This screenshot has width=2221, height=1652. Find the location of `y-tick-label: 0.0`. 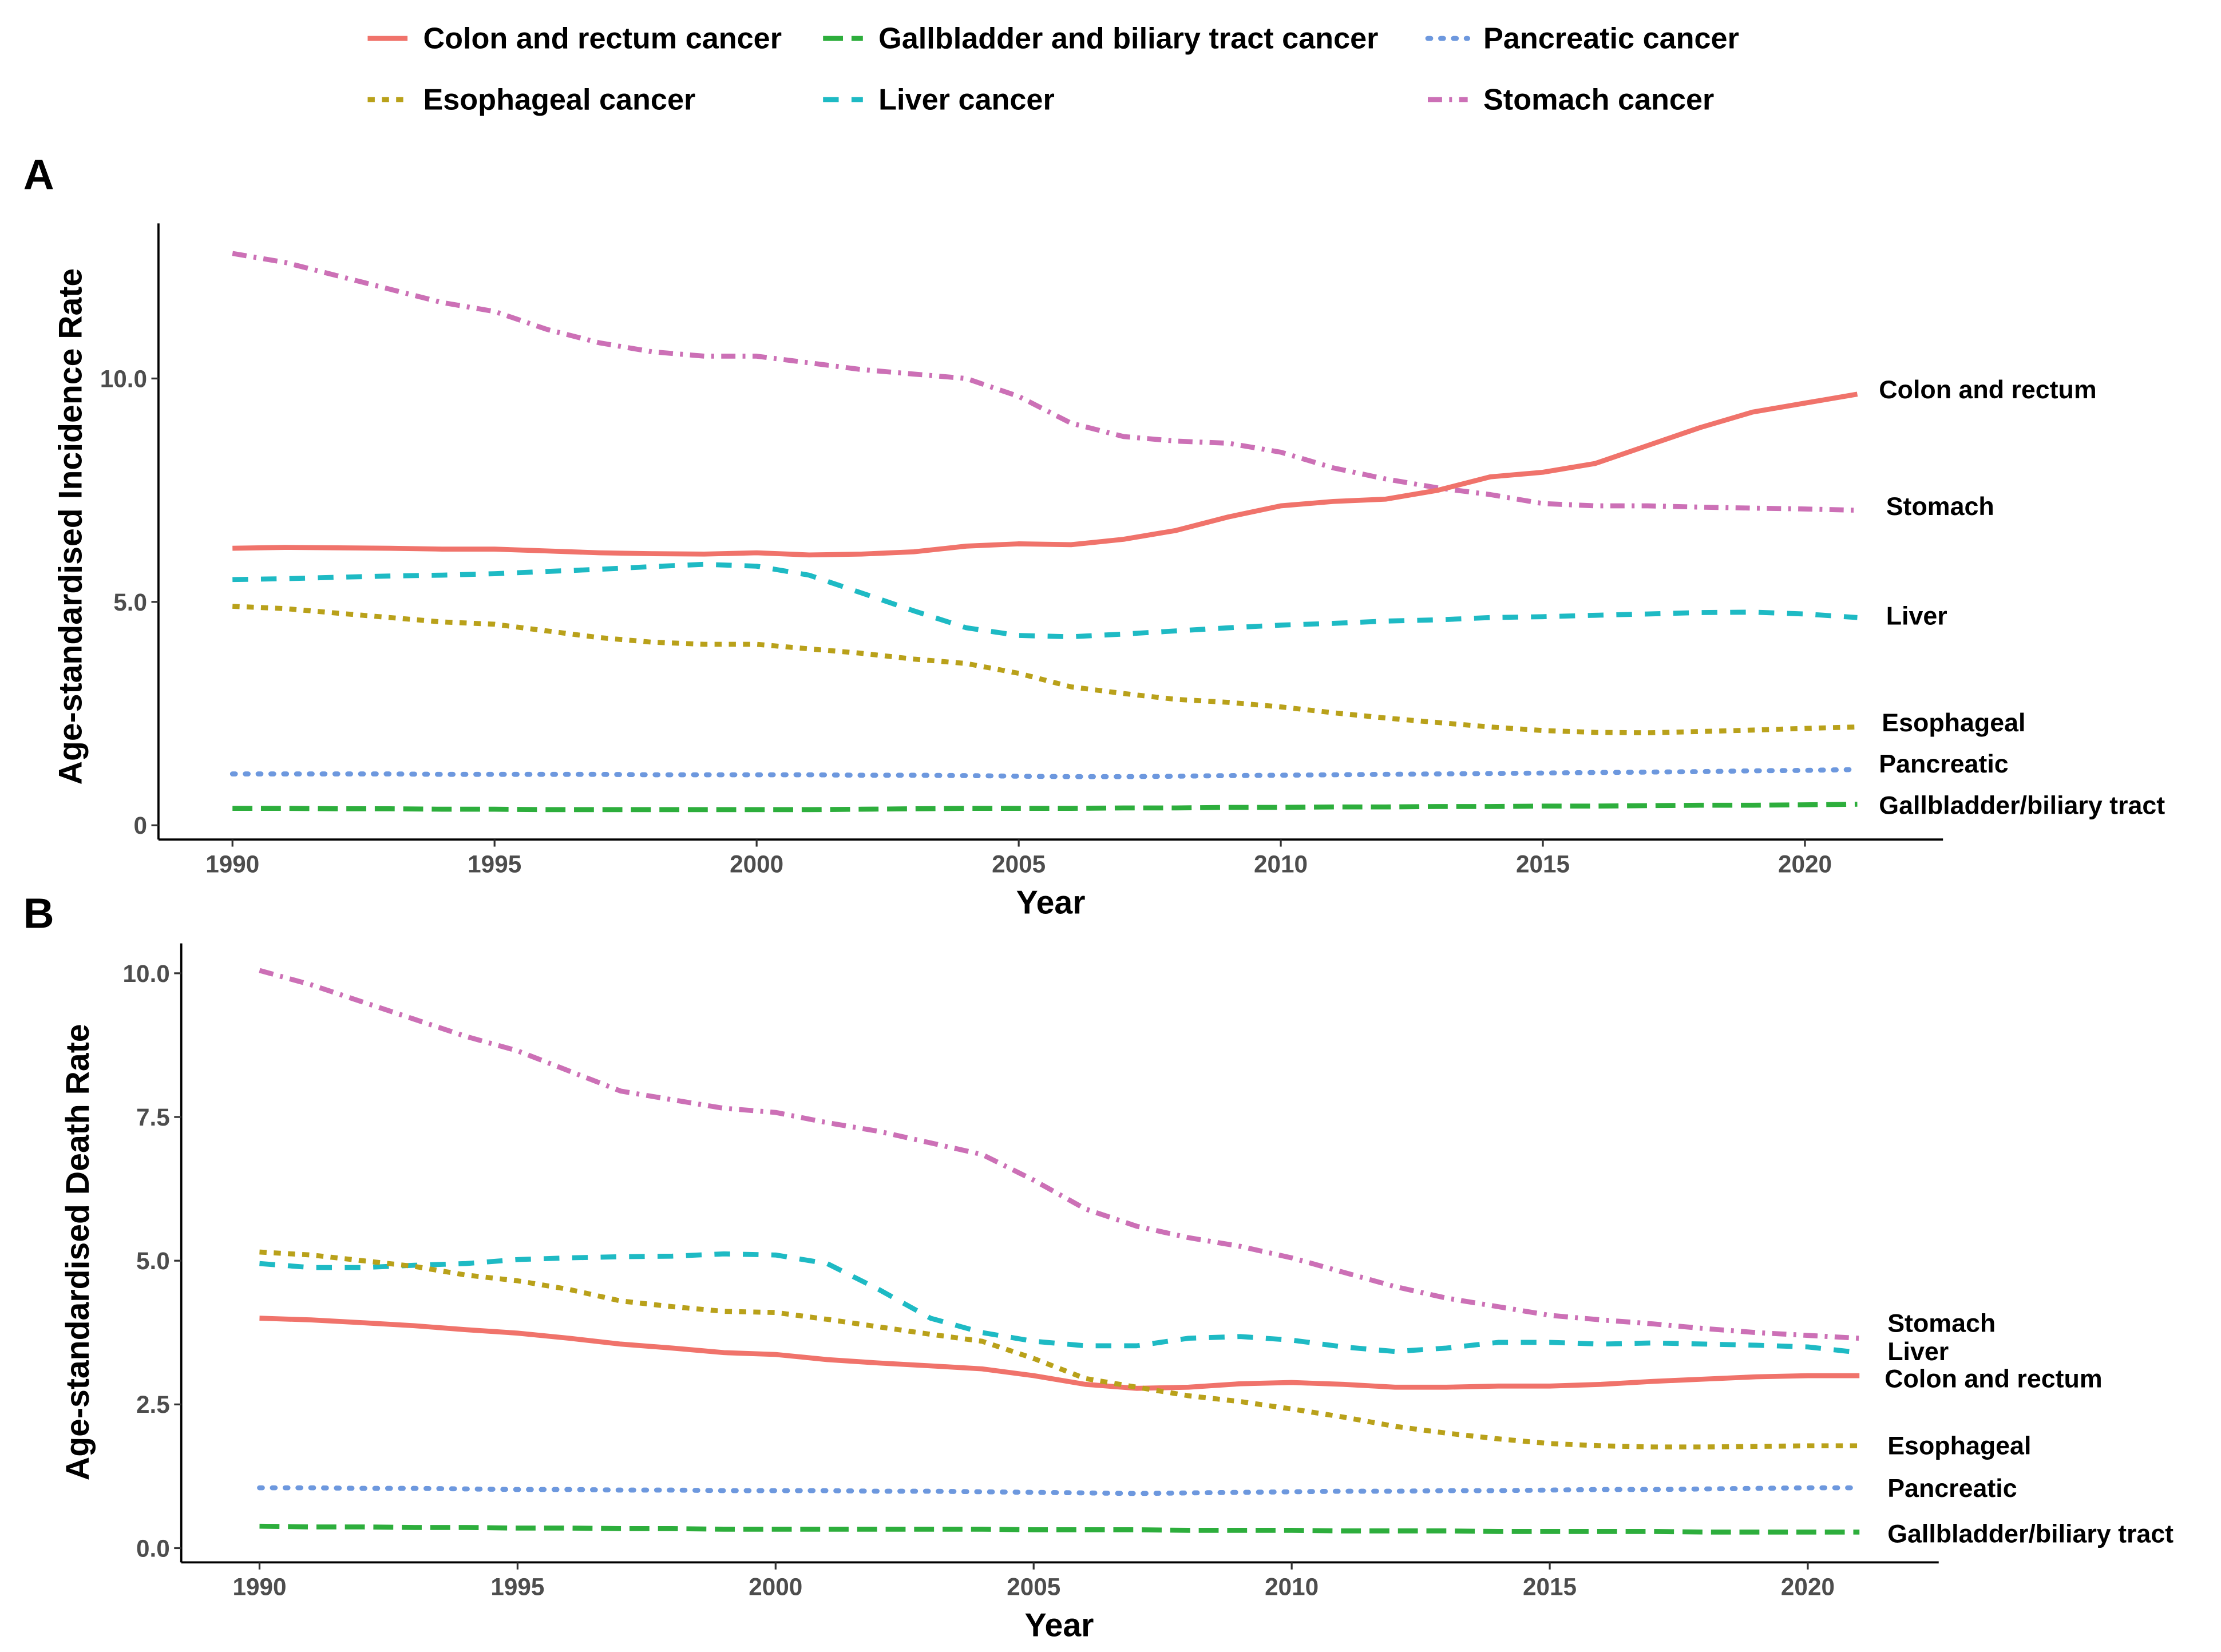

y-tick-label: 0.0 is located at coordinates (153, 1549).